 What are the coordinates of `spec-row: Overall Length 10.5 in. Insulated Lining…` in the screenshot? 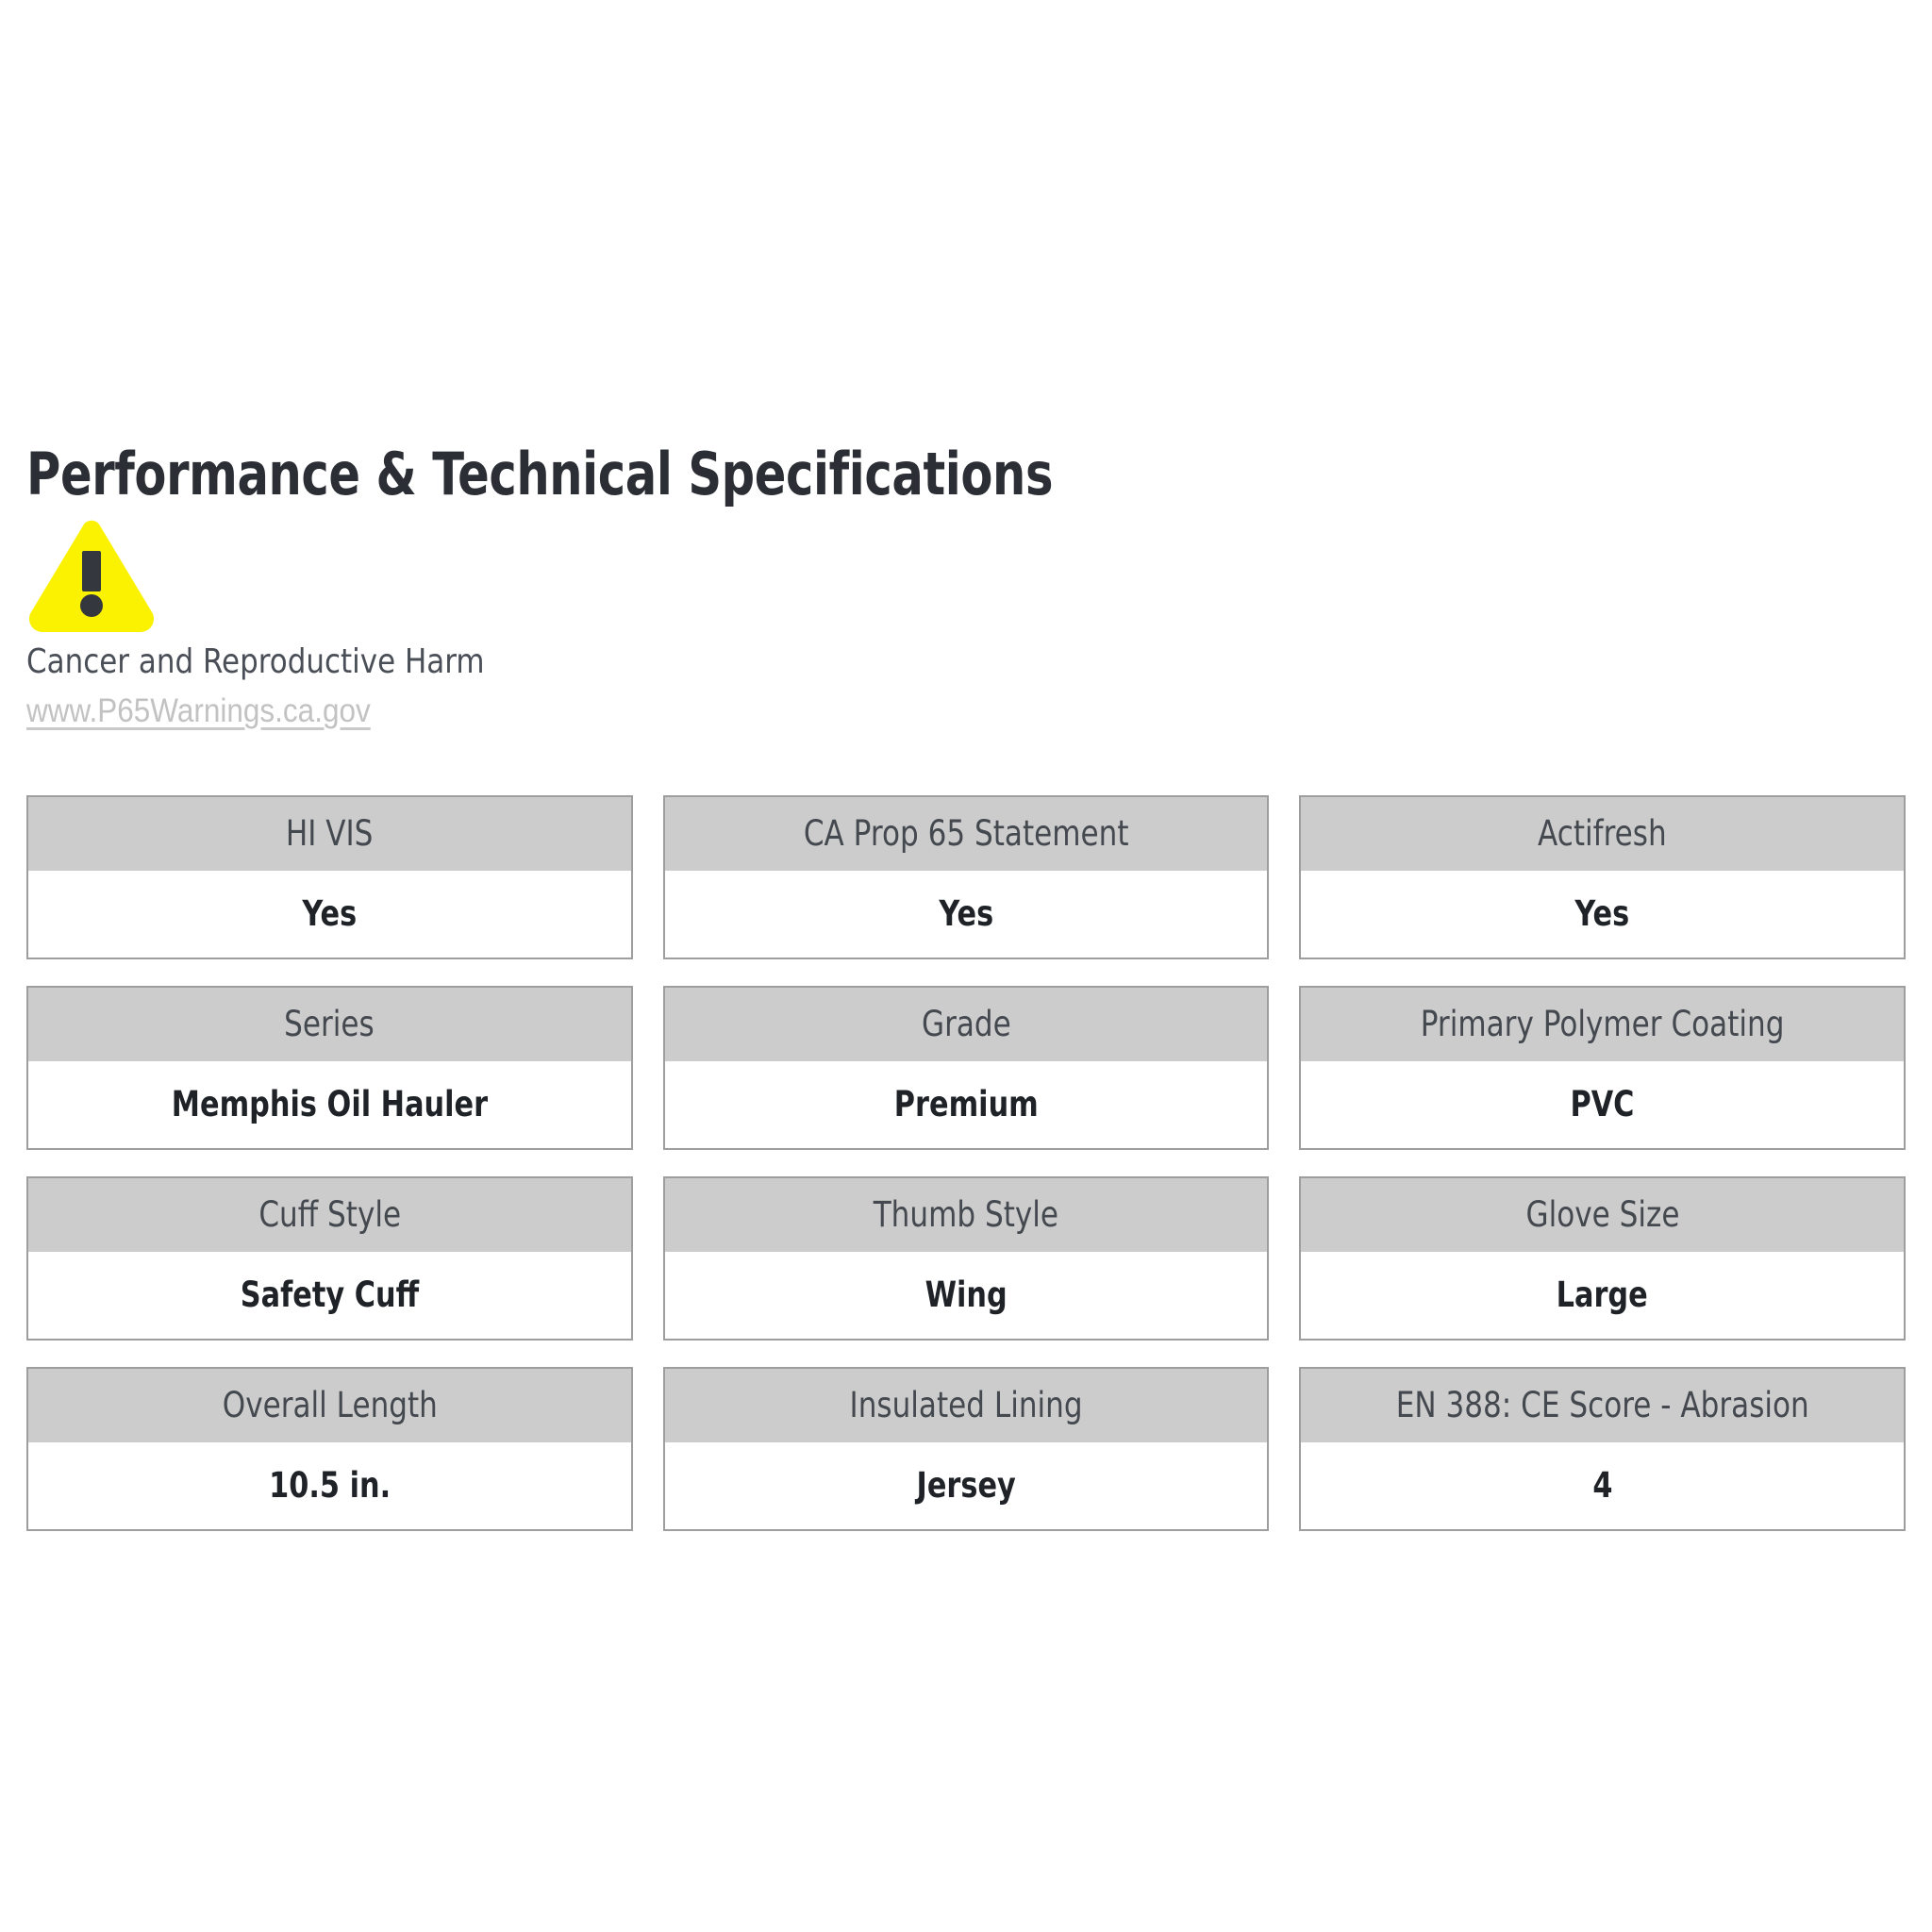 It's located at (967, 1449).